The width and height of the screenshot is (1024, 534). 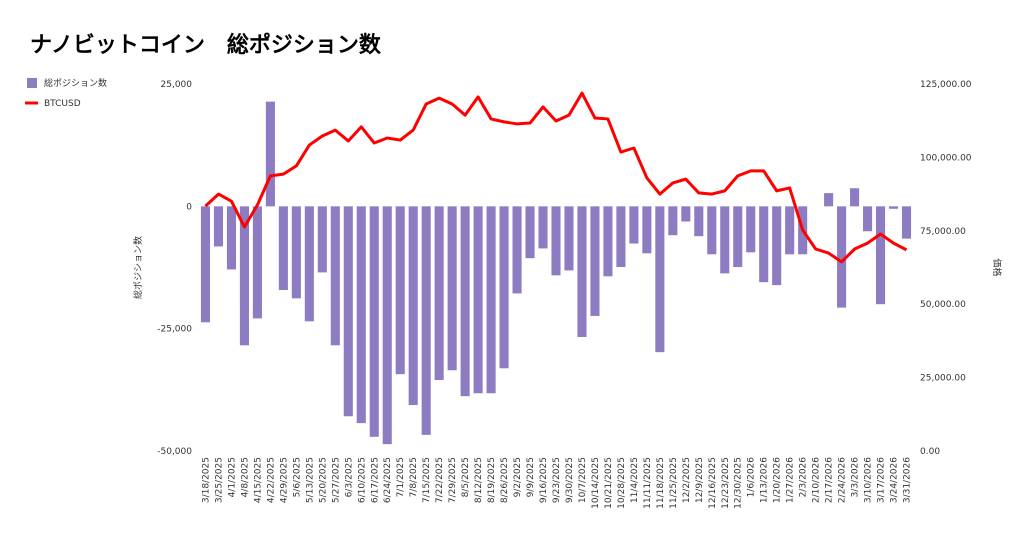 I want to click on x-tick-label: 10/21/2025, so click(x=609, y=483).